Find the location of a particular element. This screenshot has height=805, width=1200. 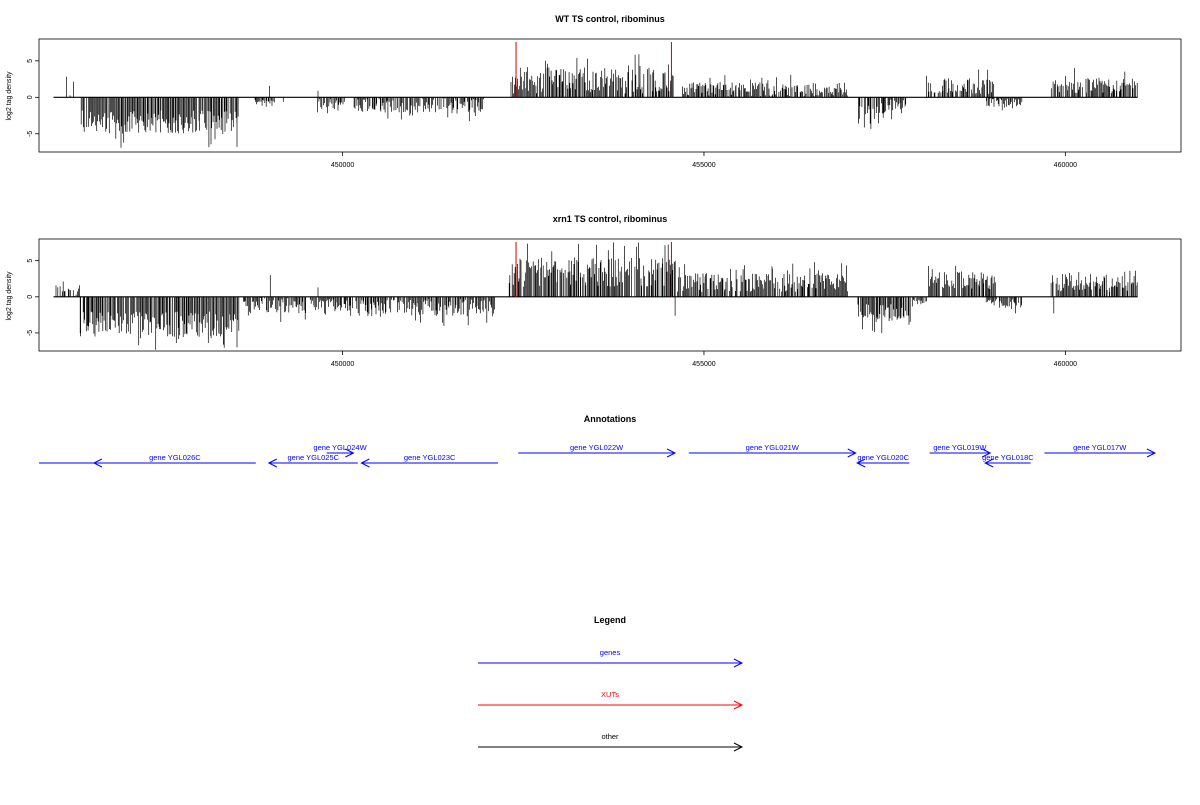

gene-label: gene YGL023C is located at coordinates (430, 457).